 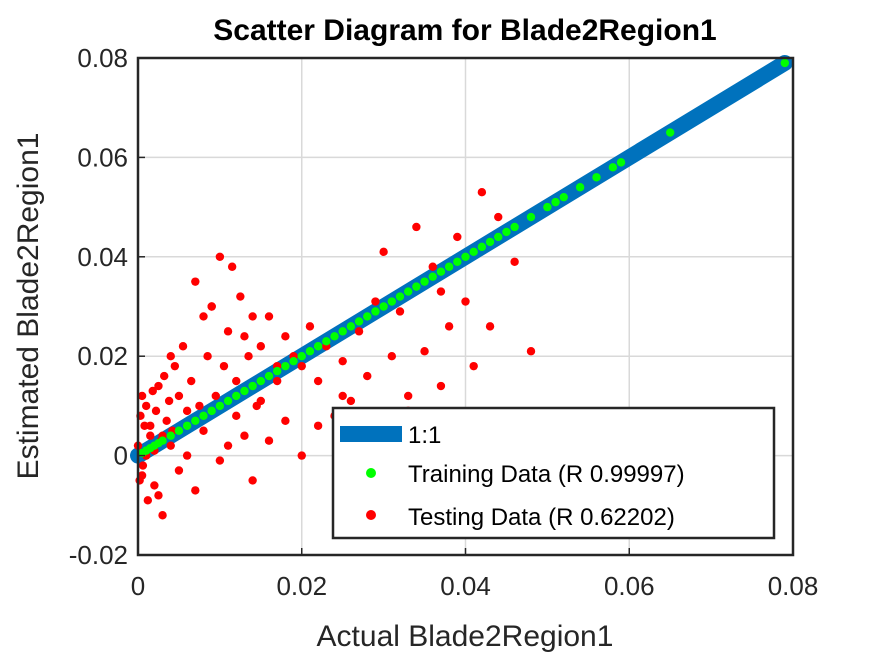 What do you see at coordinates (465, 586) in the screenshot?
I see `x-tick-label: 0.04` at bounding box center [465, 586].